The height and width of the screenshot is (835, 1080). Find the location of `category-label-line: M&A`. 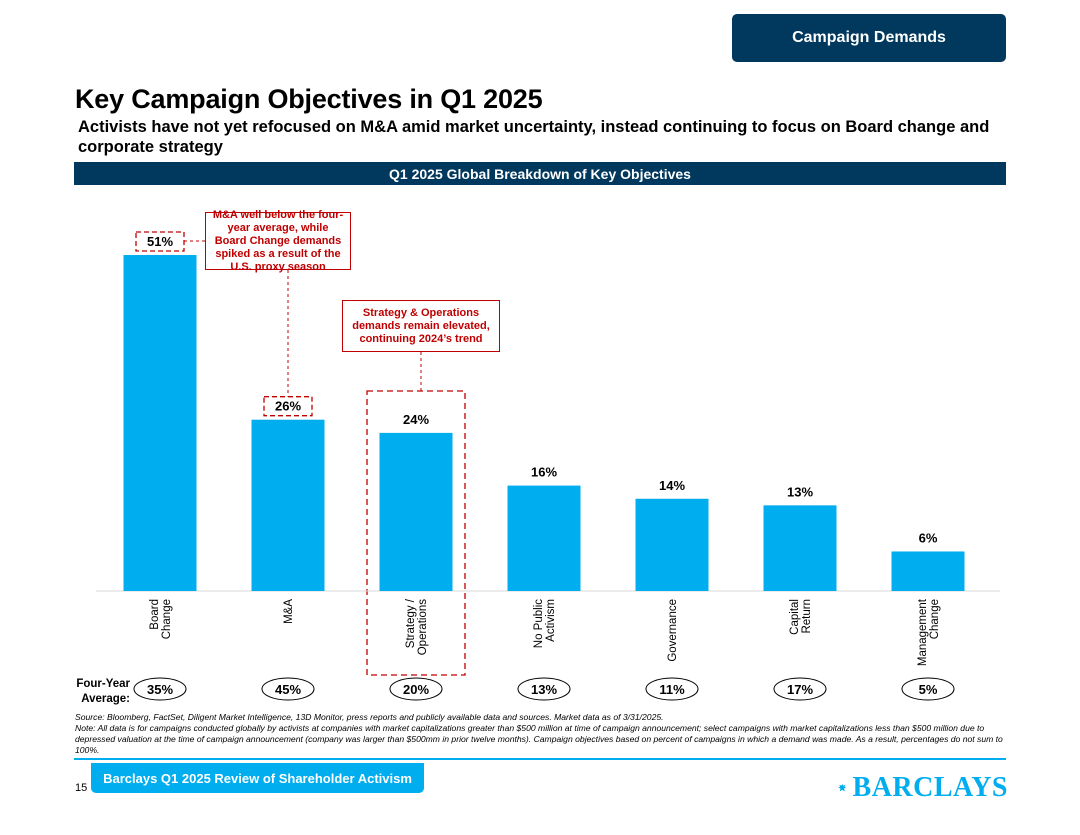

category-label-line: M&A is located at coordinates (289, 611).